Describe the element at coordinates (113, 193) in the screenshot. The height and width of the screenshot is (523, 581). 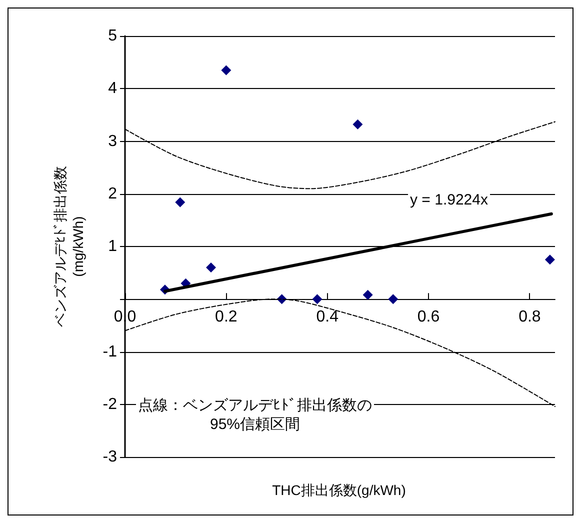
I see `y-tick-label: 2` at that location.